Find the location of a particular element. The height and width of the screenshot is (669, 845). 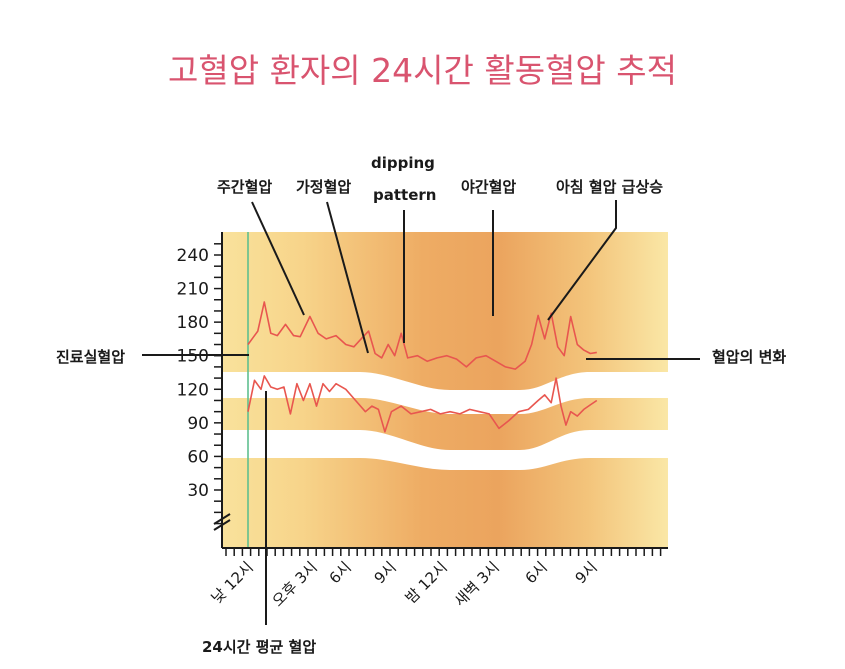

annotation-clinic-bp: 진료실혈압 is located at coordinates (90, 357).